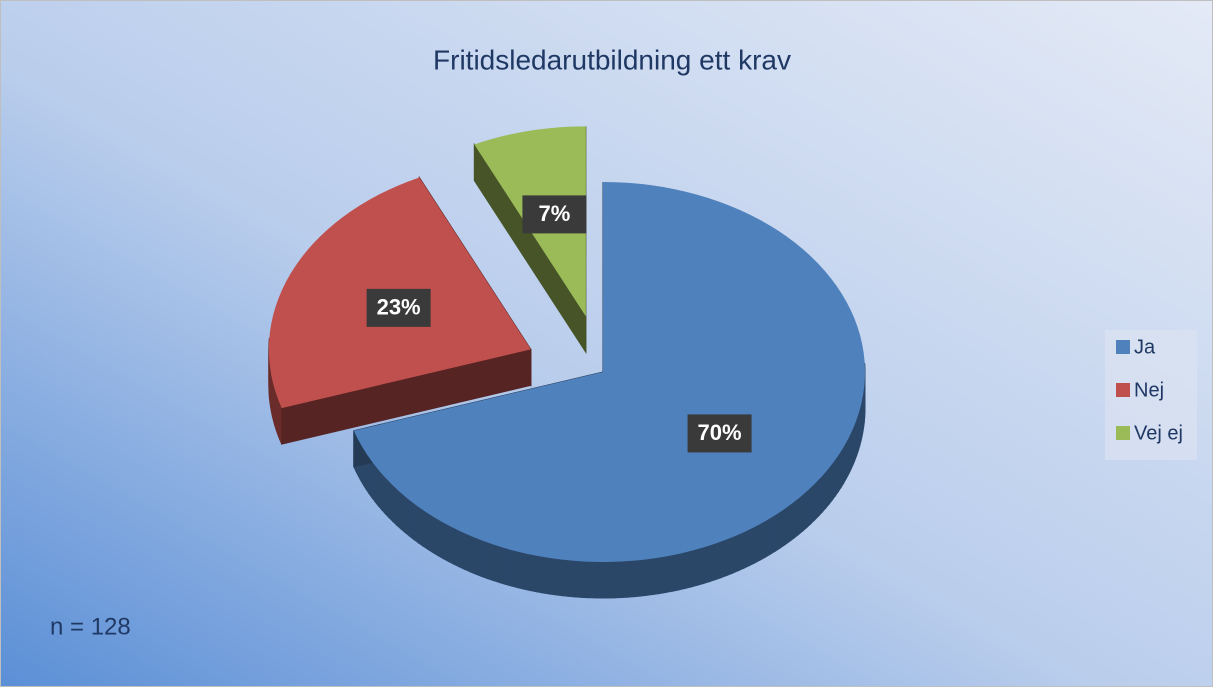 This screenshot has height=687, width=1213. I want to click on legend-label: Nej, so click(1149, 390).